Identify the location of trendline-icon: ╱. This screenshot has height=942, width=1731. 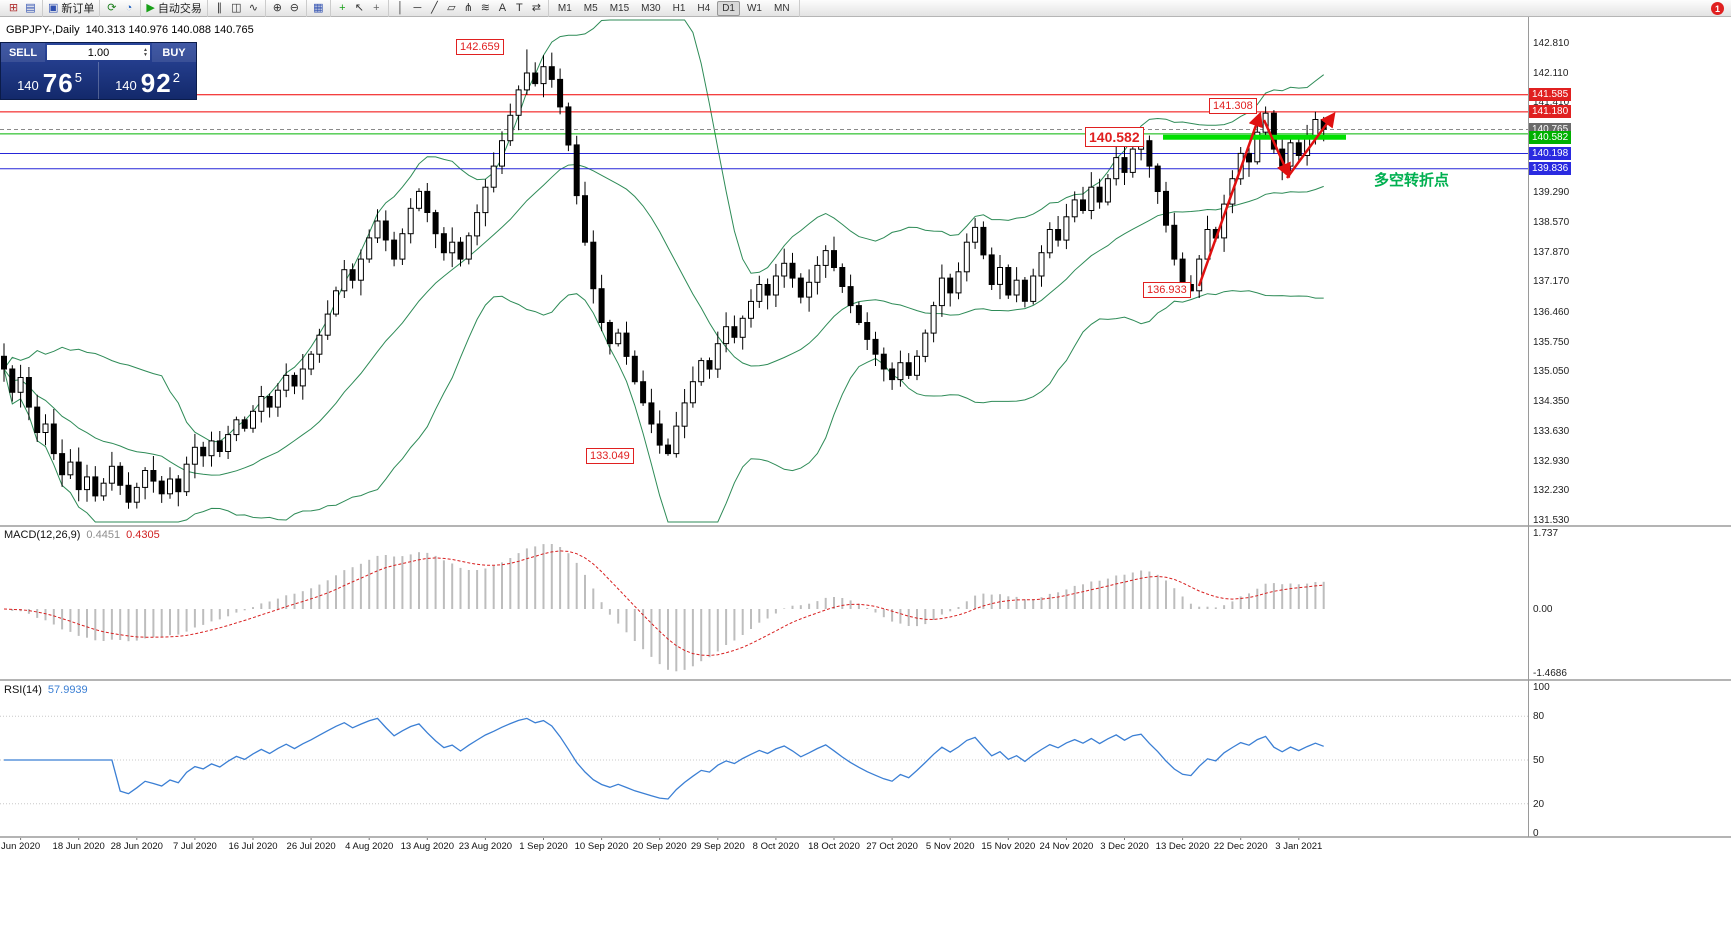
(434, 7).